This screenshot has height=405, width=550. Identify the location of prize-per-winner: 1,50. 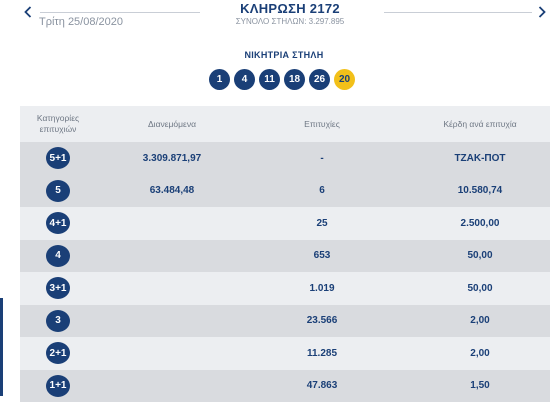
(480, 386).